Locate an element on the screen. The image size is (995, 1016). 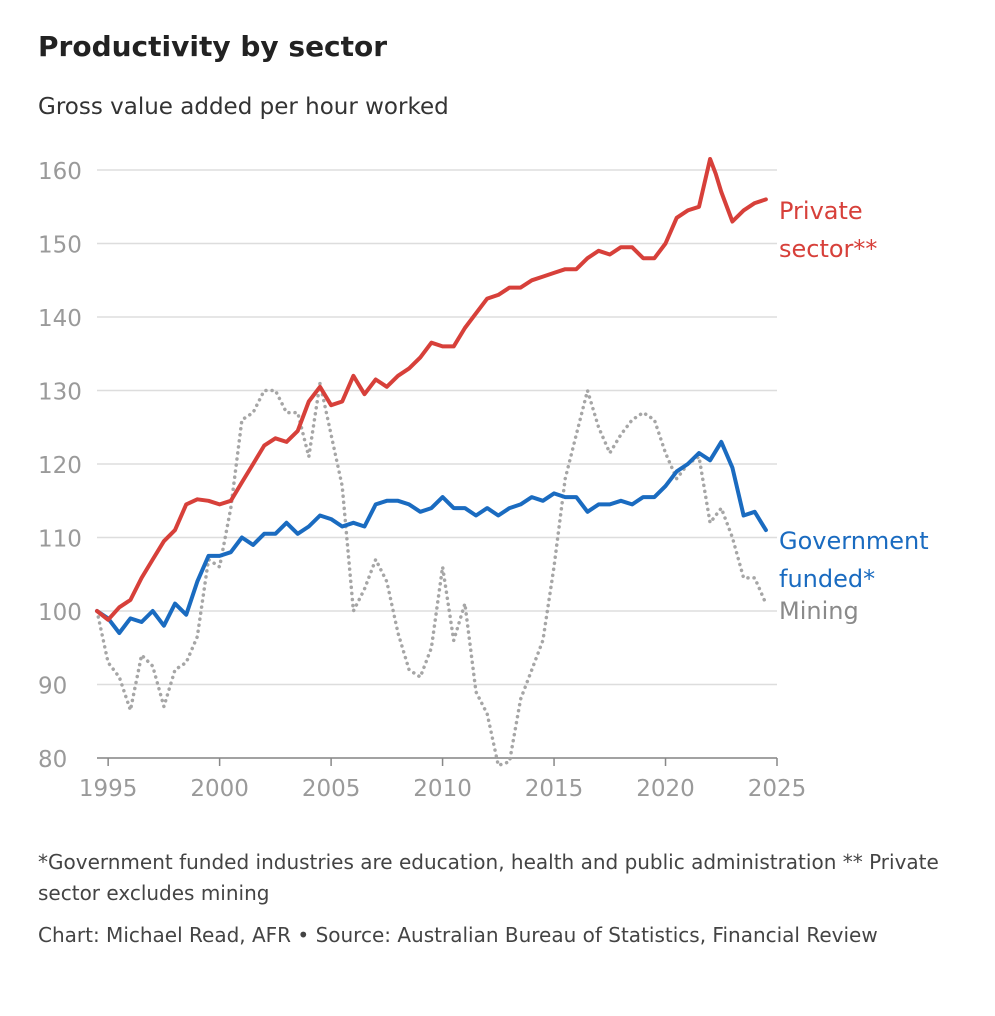
series-label: funded* is located at coordinates (827, 579).